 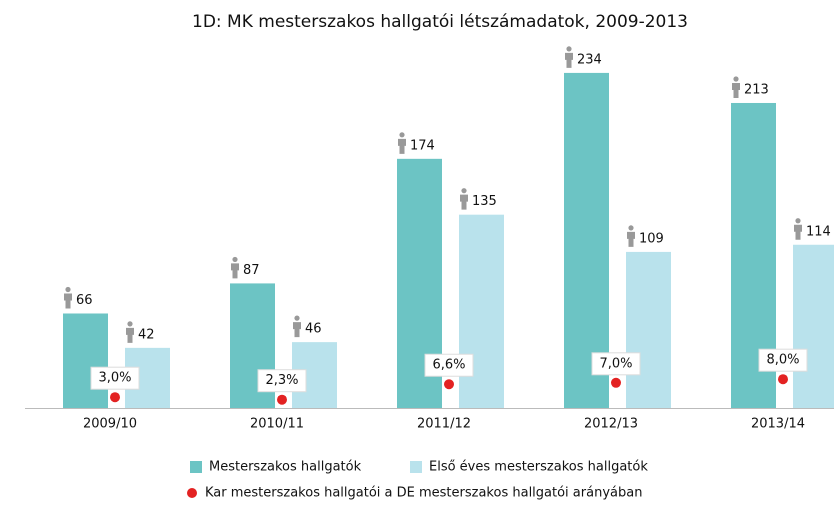 What do you see at coordinates (778, 424) in the screenshot?
I see `x-tick-label: 2013/14` at bounding box center [778, 424].